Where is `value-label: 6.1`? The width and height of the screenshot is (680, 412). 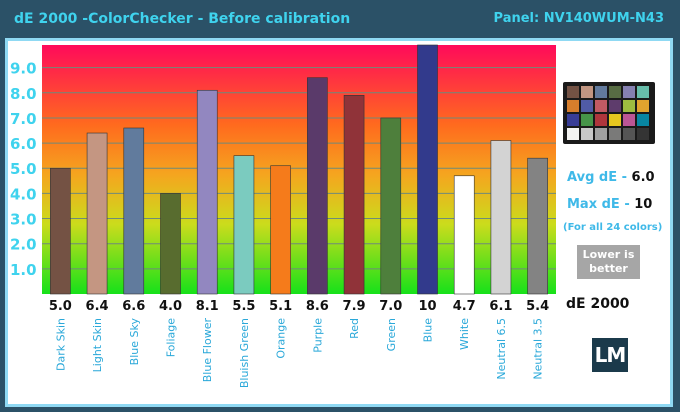
value-label: 6.1 is located at coordinates (500, 306).